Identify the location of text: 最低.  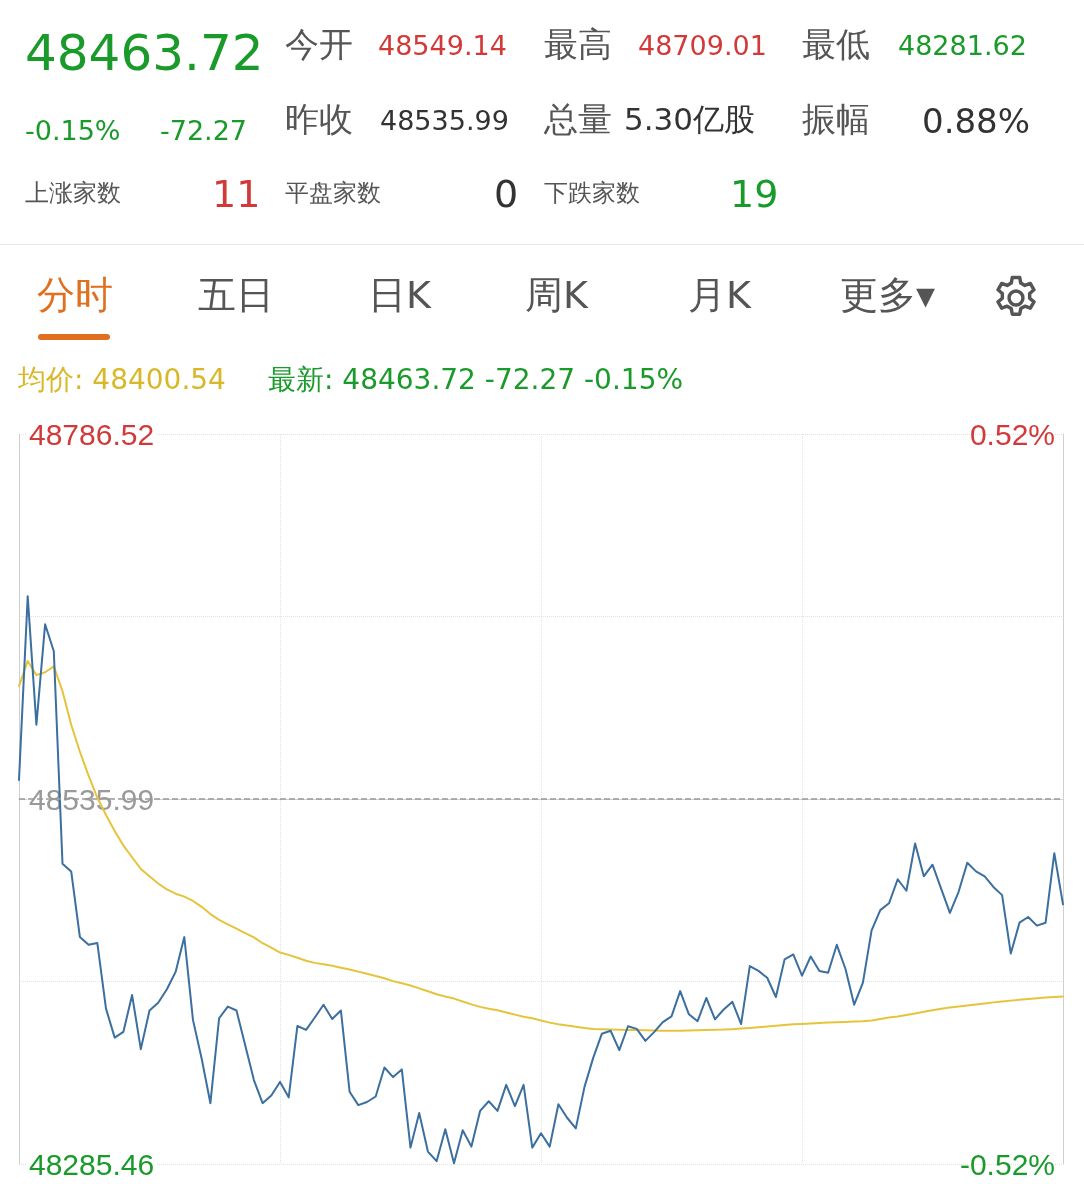
(836, 44).